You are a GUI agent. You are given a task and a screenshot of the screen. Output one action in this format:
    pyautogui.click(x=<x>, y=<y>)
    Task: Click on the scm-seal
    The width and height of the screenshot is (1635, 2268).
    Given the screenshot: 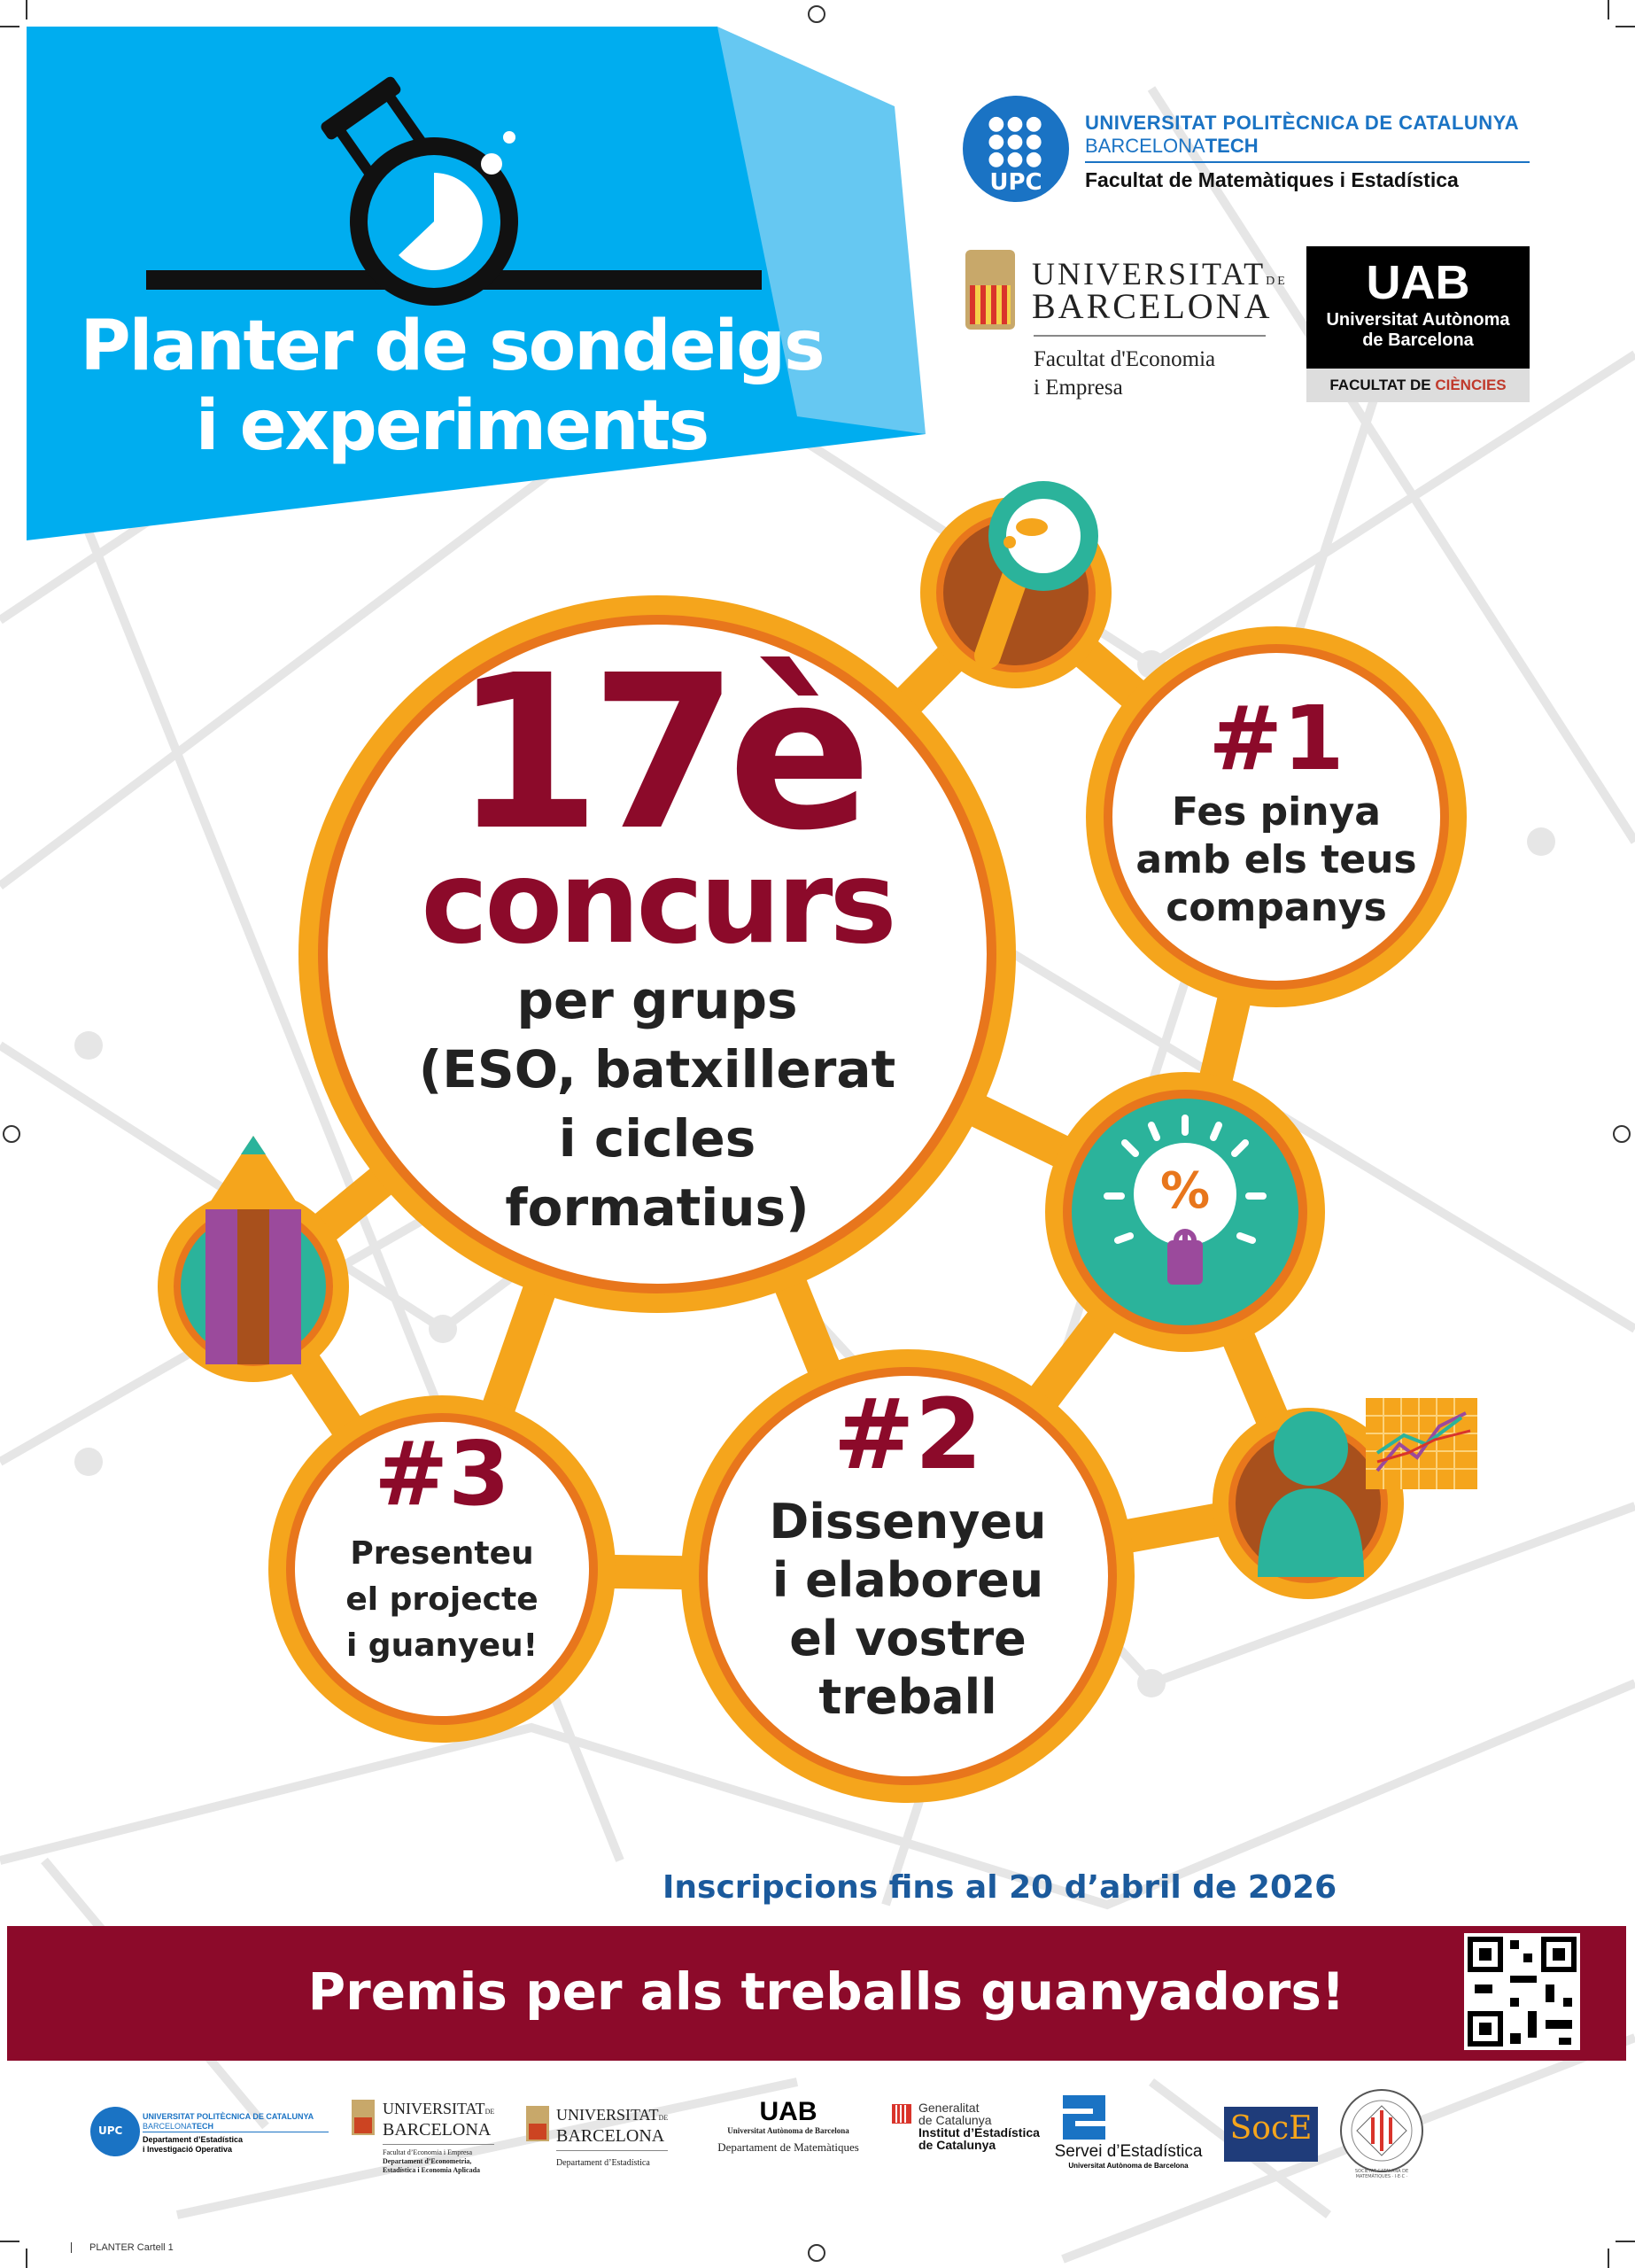 What is the action you would take?
    pyautogui.click(x=1381, y=2130)
    